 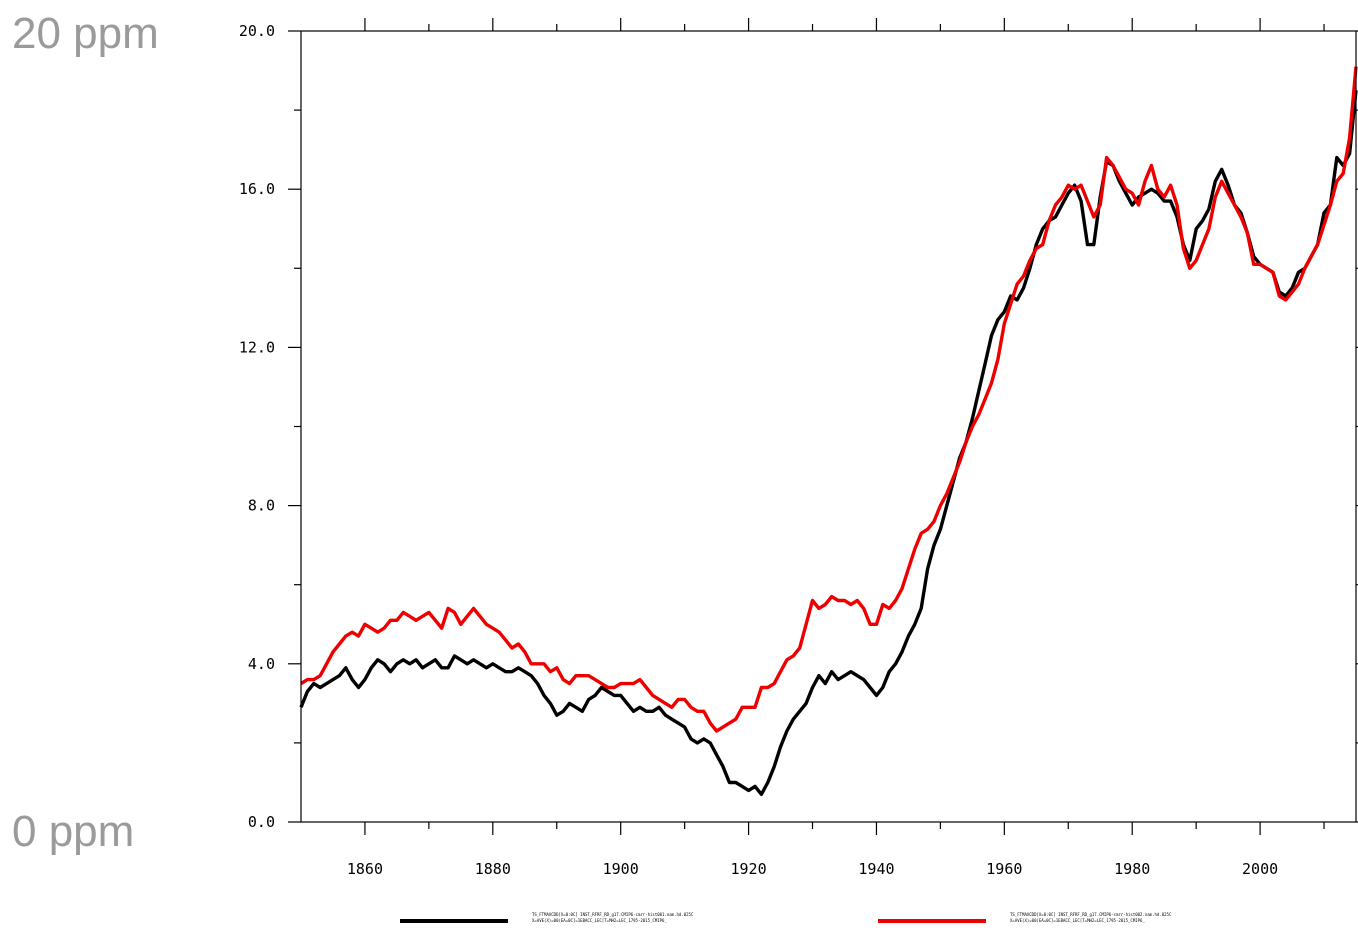 I want to click on x-tick-label: 1940, so click(x=876, y=869).